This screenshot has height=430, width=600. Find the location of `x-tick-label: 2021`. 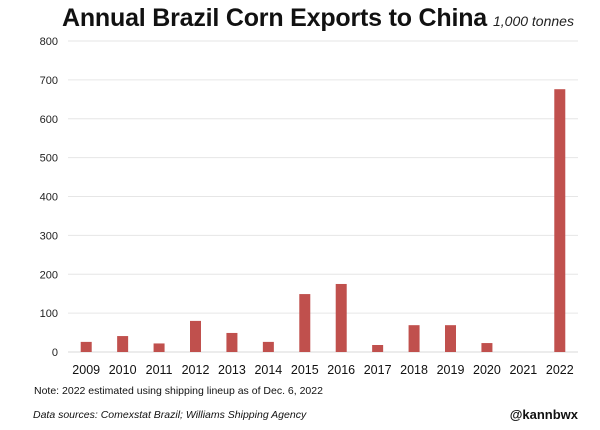

x-tick-label: 2021 is located at coordinates (523, 370).